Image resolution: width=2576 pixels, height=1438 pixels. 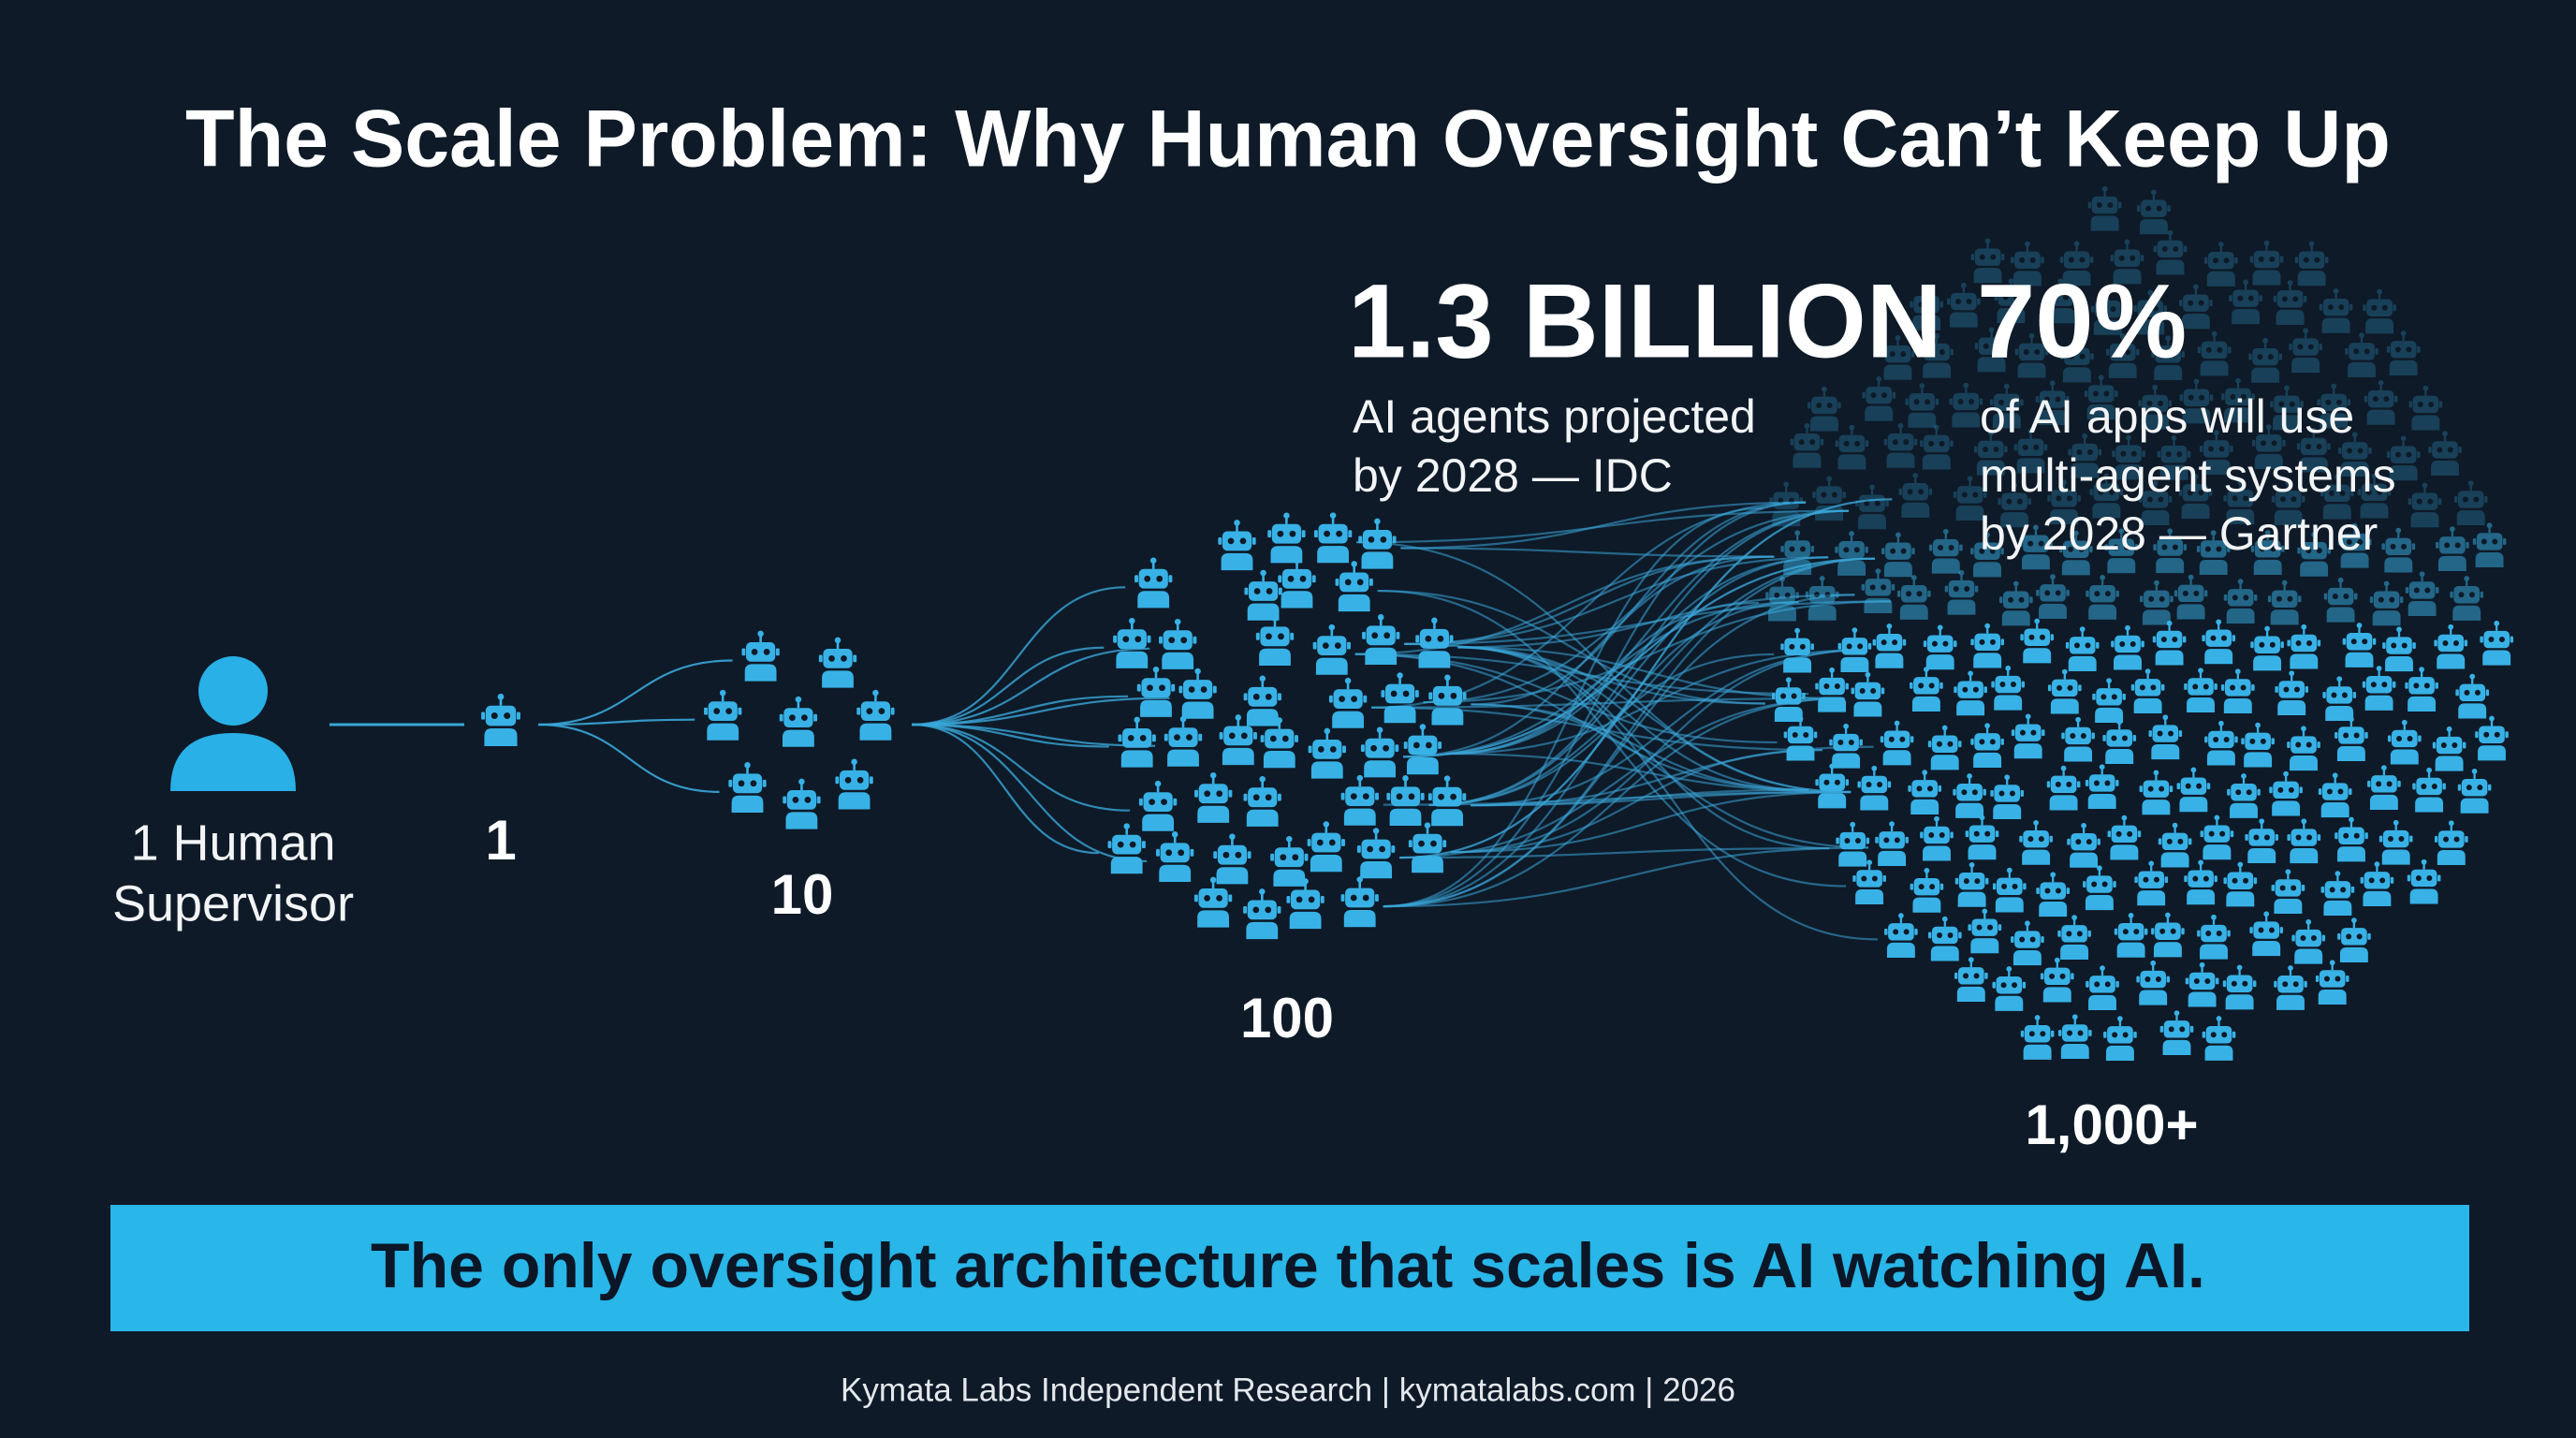 I want to click on stat-headline: 1.3 BILLION, so click(x=1645, y=321).